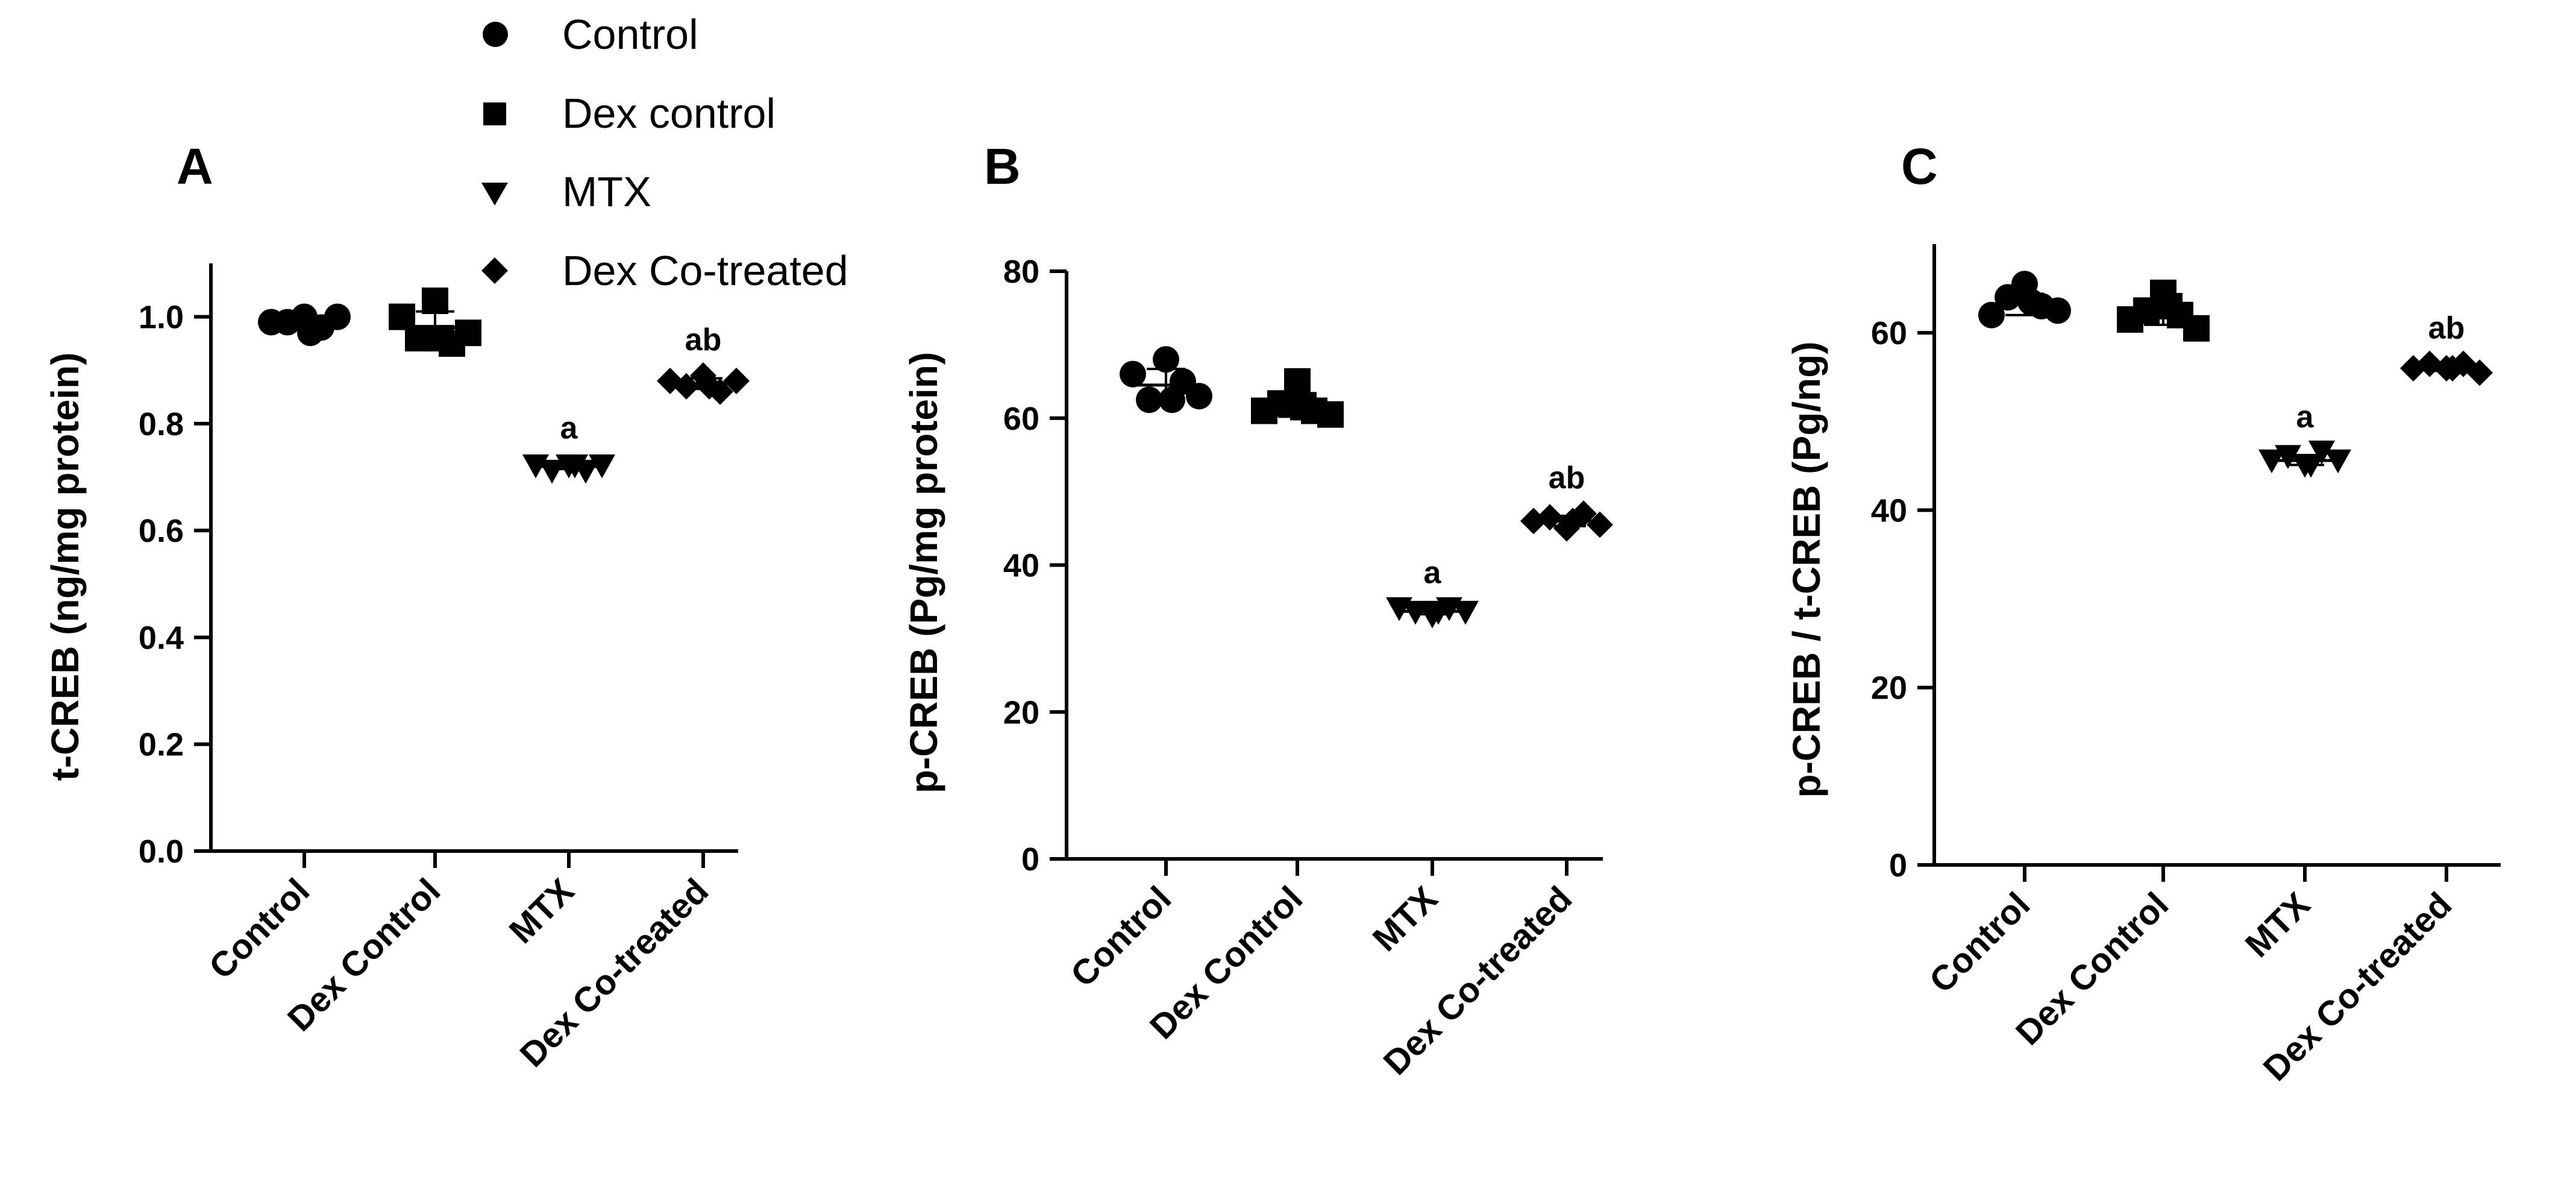 The width and height of the screenshot is (2576, 1188). What do you see at coordinates (161, 852) in the screenshot?
I see `y-tick-label: 0.0` at bounding box center [161, 852].